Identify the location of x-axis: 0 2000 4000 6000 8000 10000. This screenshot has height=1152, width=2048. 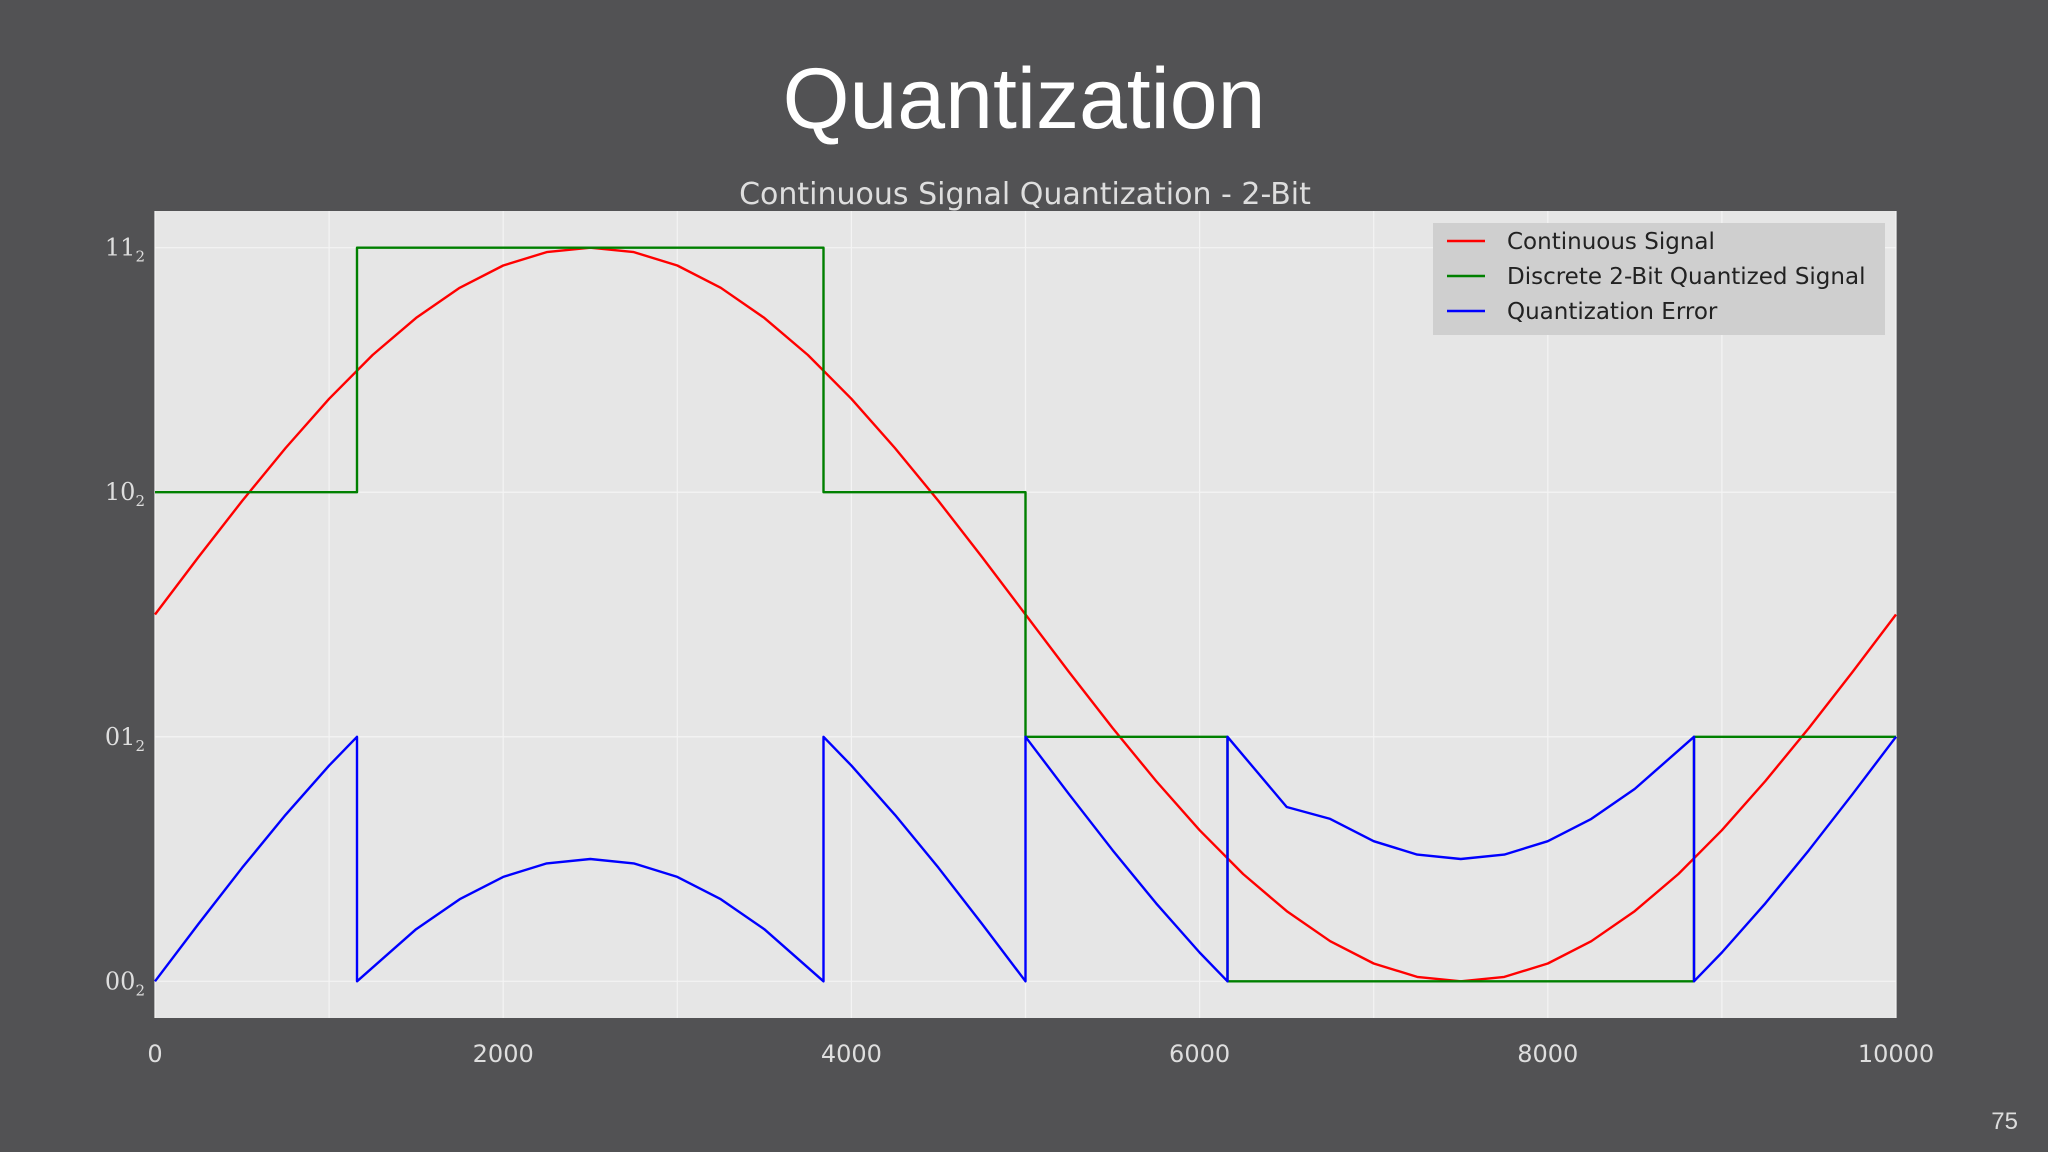
(1040, 1054).